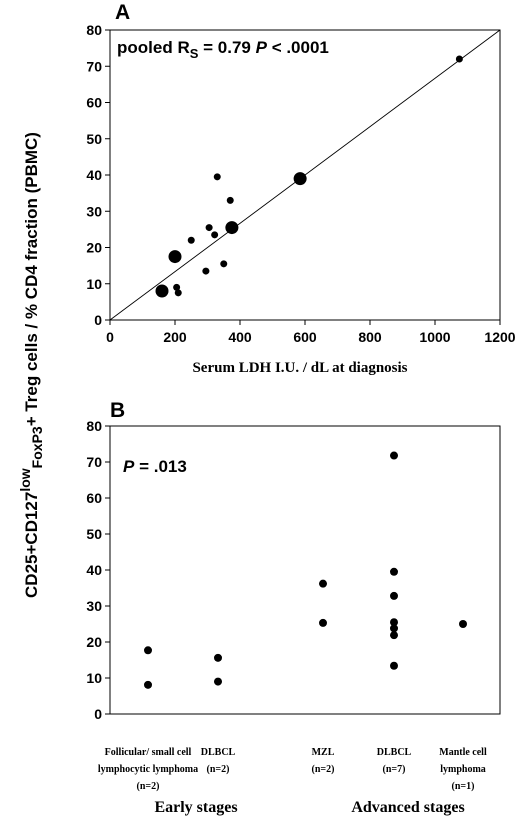 This screenshot has height=820, width=520. I want to click on x-tick-label: 1000, so click(434, 337).